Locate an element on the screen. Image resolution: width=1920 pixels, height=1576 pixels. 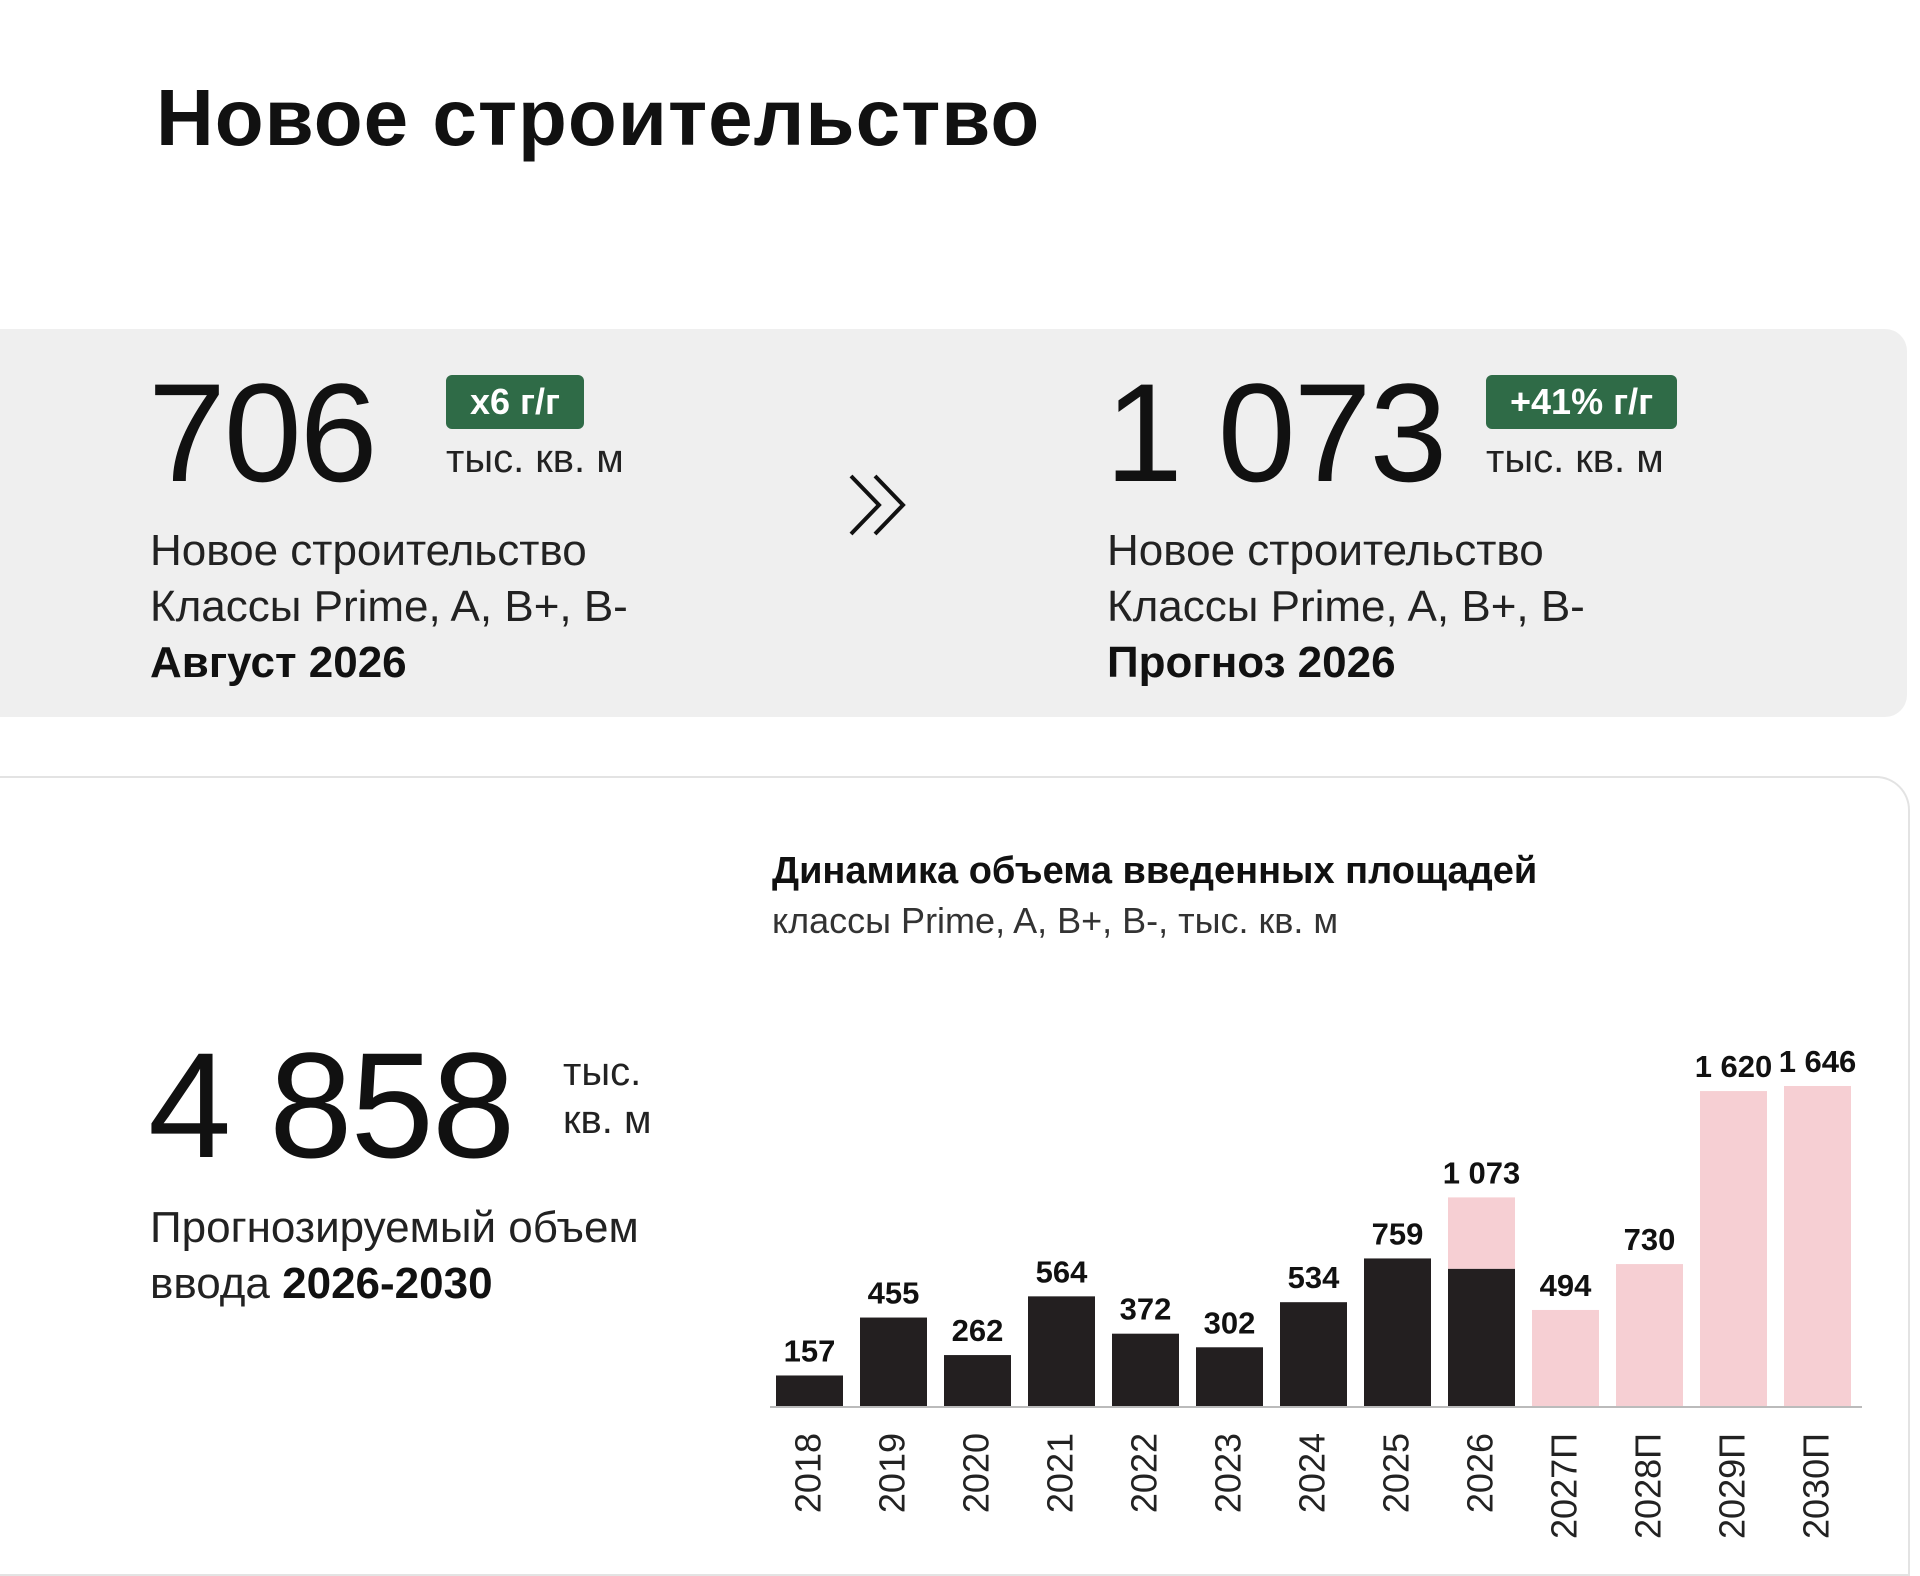
data-label-2024: 534 is located at coordinates (1314, 1277).